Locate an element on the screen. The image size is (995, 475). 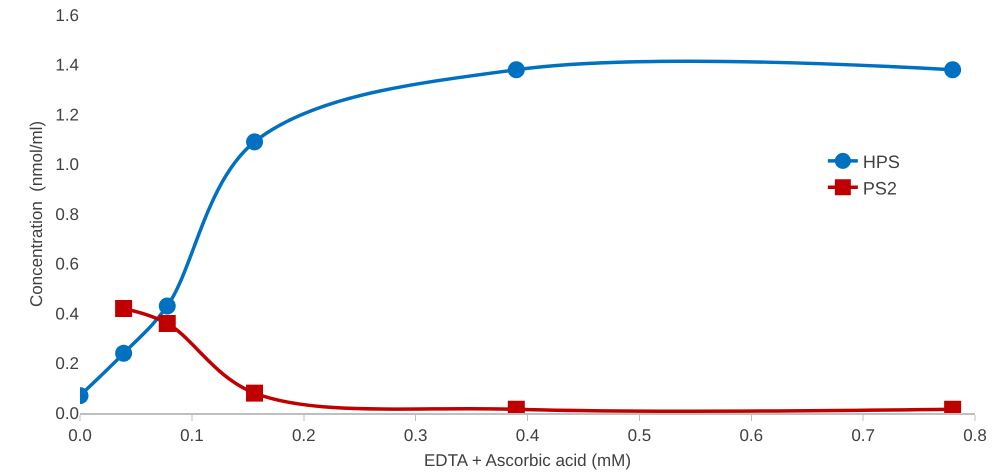
legend-label: HPS is located at coordinates (881, 162).